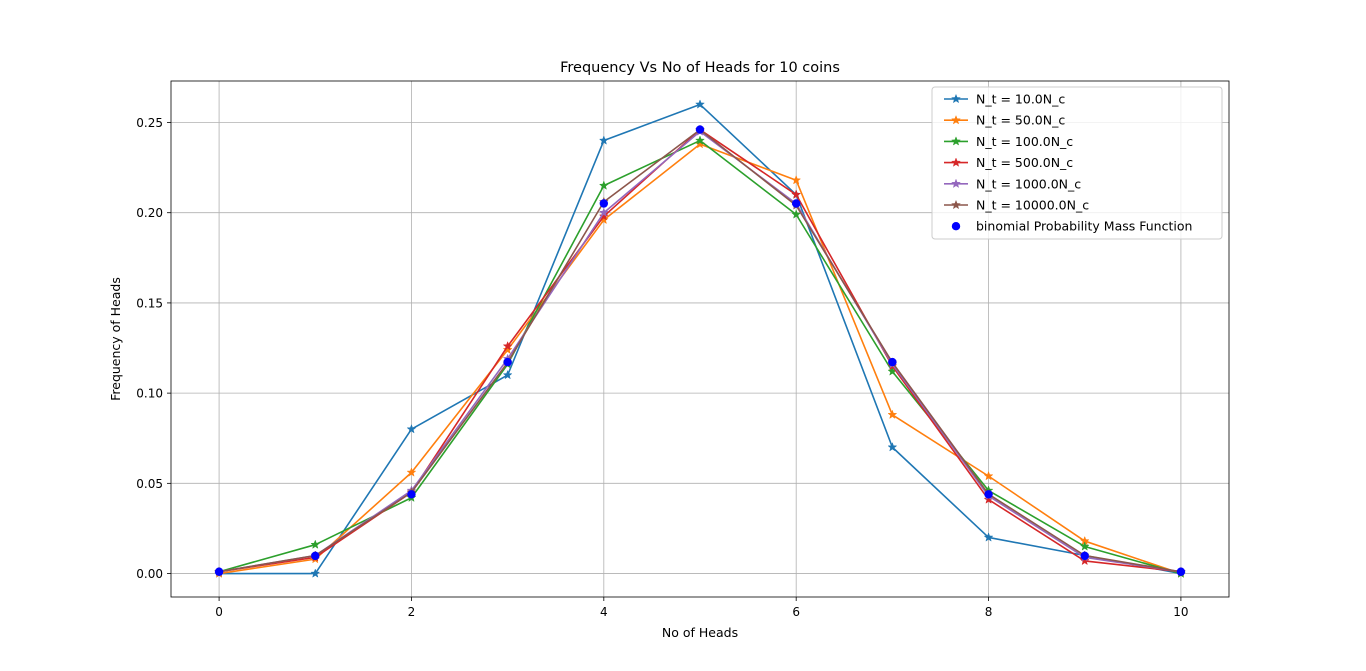 The image size is (1366, 671). Describe the element at coordinates (989, 612) in the screenshot. I see `x-tick-label: 8` at that location.